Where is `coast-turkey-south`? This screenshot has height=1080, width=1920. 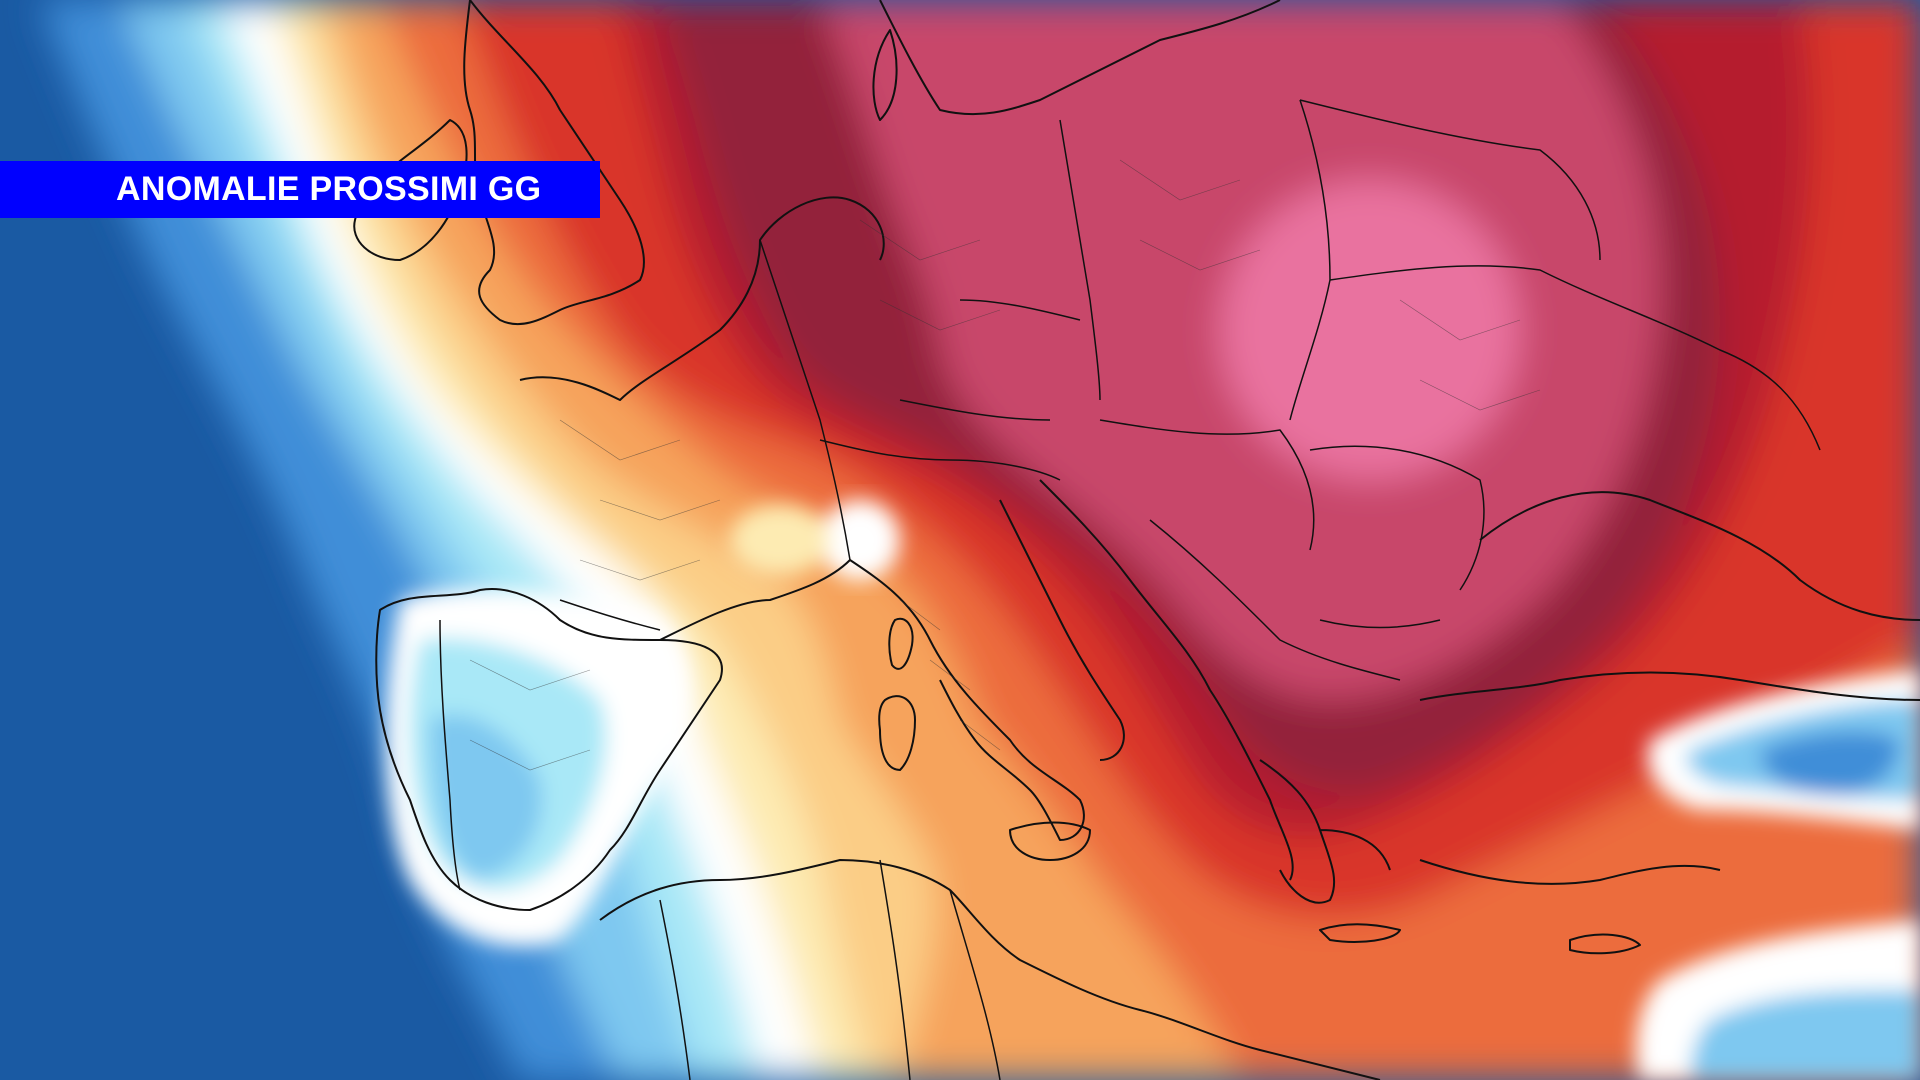
coast-turkey-south is located at coordinates (1570, 872).